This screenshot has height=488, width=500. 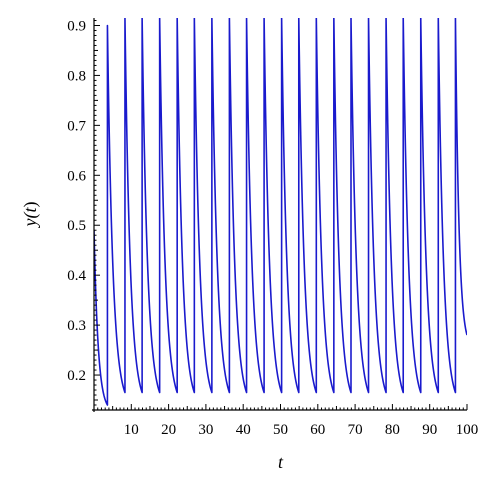 What do you see at coordinates (168, 430) in the screenshot?
I see `x-tick-label: 20` at bounding box center [168, 430].